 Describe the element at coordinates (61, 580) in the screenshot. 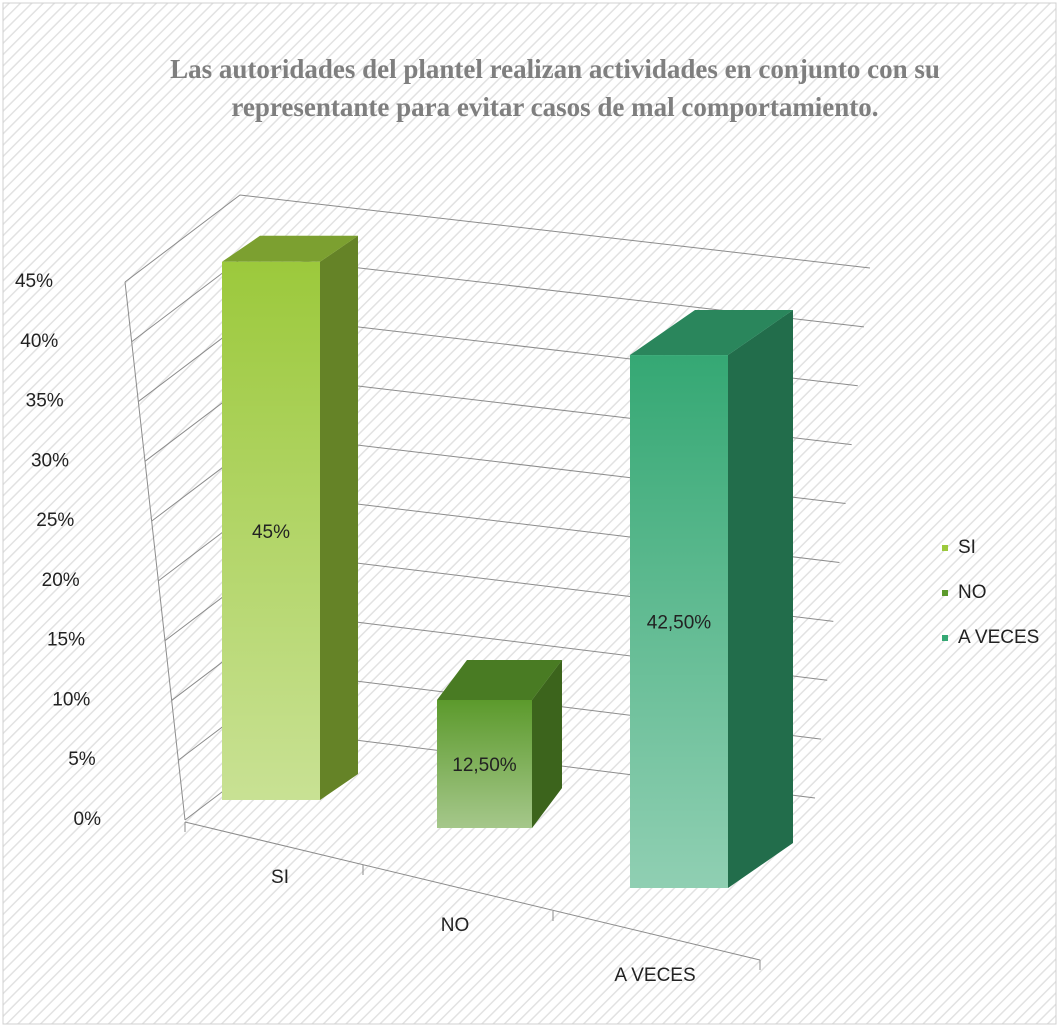

I see `y-tick-label: 20%` at that location.